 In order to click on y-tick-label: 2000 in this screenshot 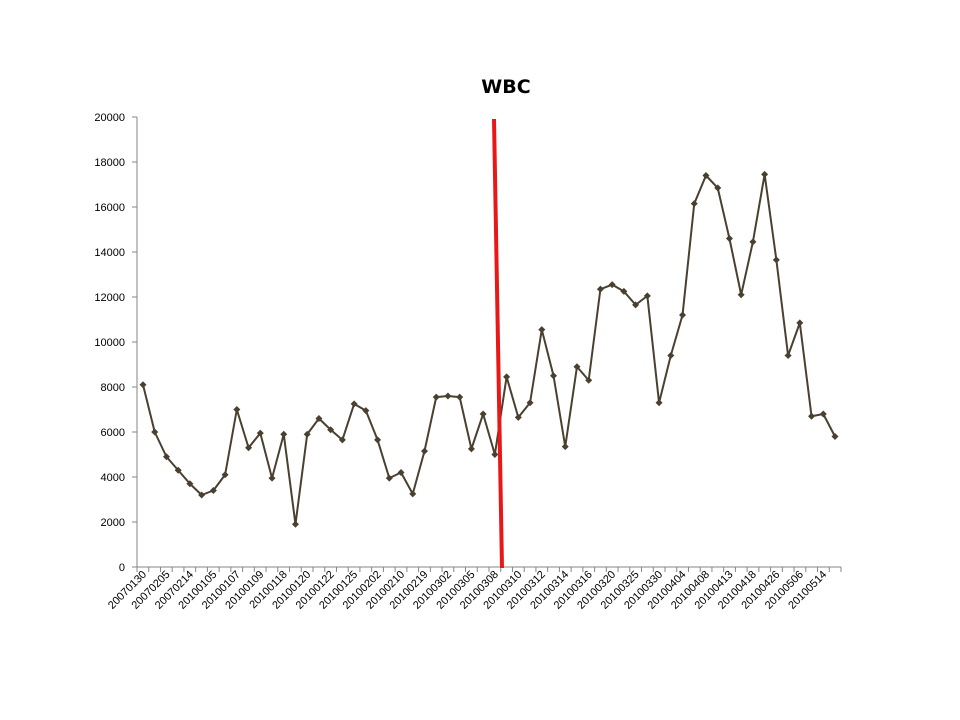, I will do `click(113, 523)`.